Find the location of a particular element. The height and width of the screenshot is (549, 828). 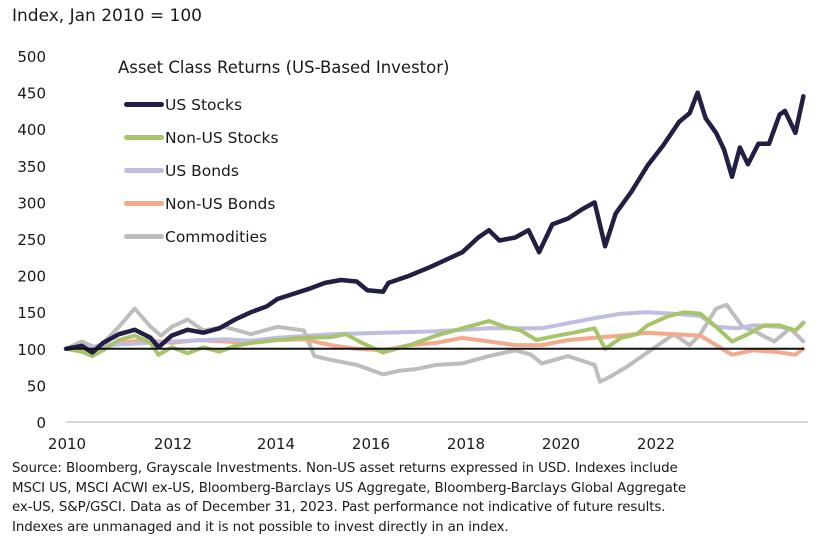

legend-item-non-us-bonds: Non-US Bonds is located at coordinates (201, 203).